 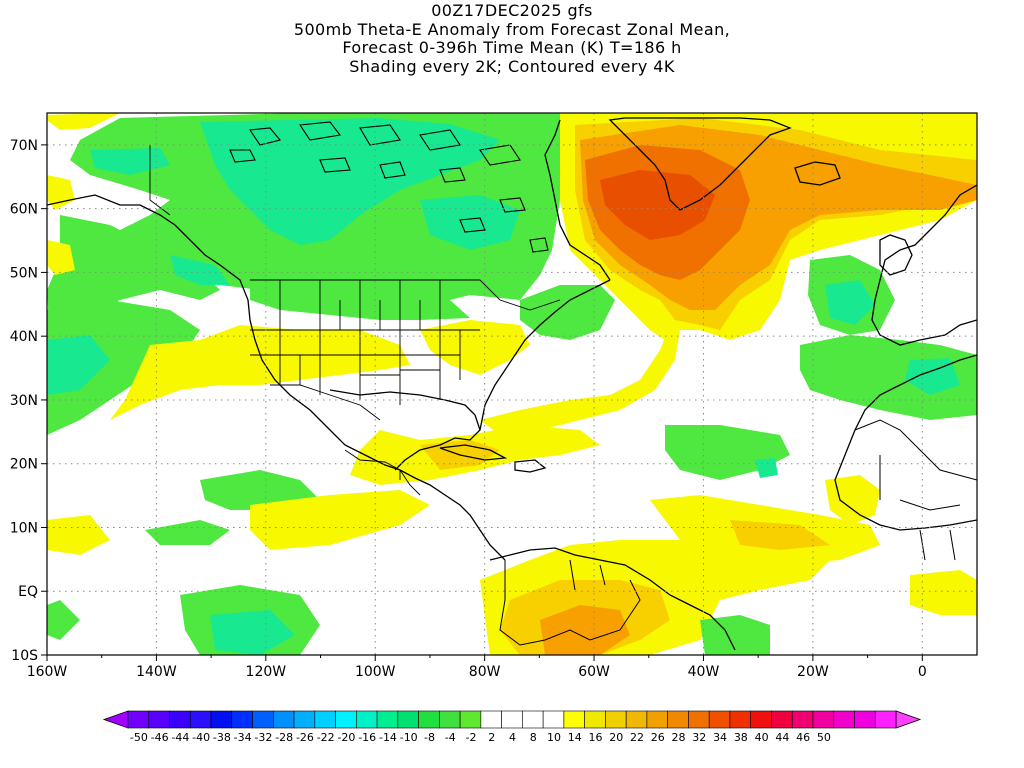 What do you see at coordinates (637, 737) in the screenshot?
I see `colorbar-label: 22` at bounding box center [637, 737].